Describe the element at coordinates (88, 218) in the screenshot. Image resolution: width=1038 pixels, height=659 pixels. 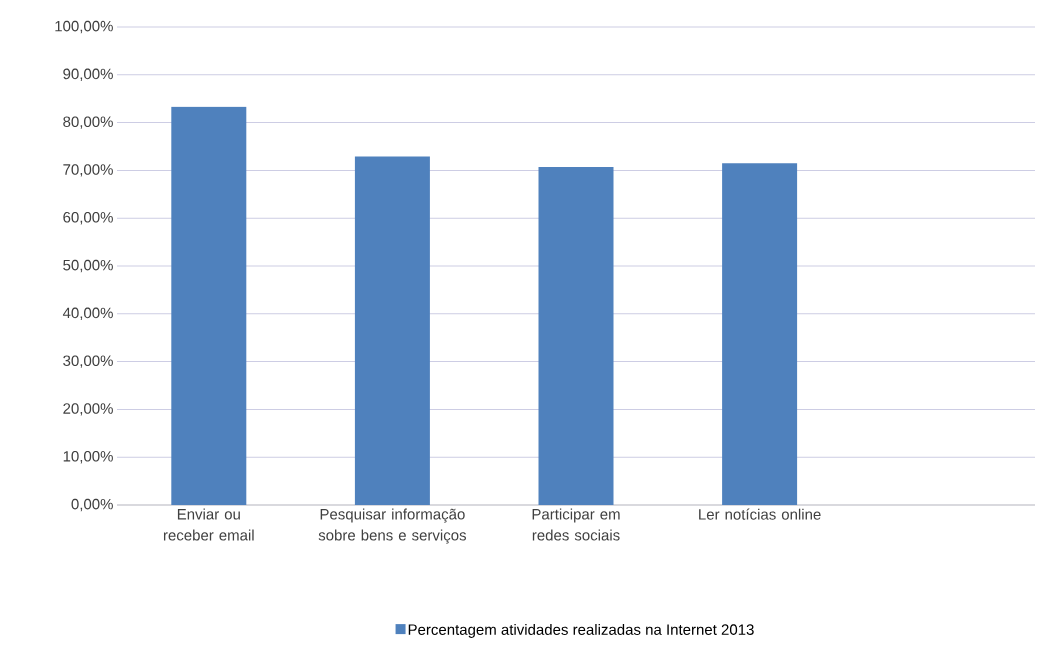
I see `y-tick-label: 60,00%` at that location.